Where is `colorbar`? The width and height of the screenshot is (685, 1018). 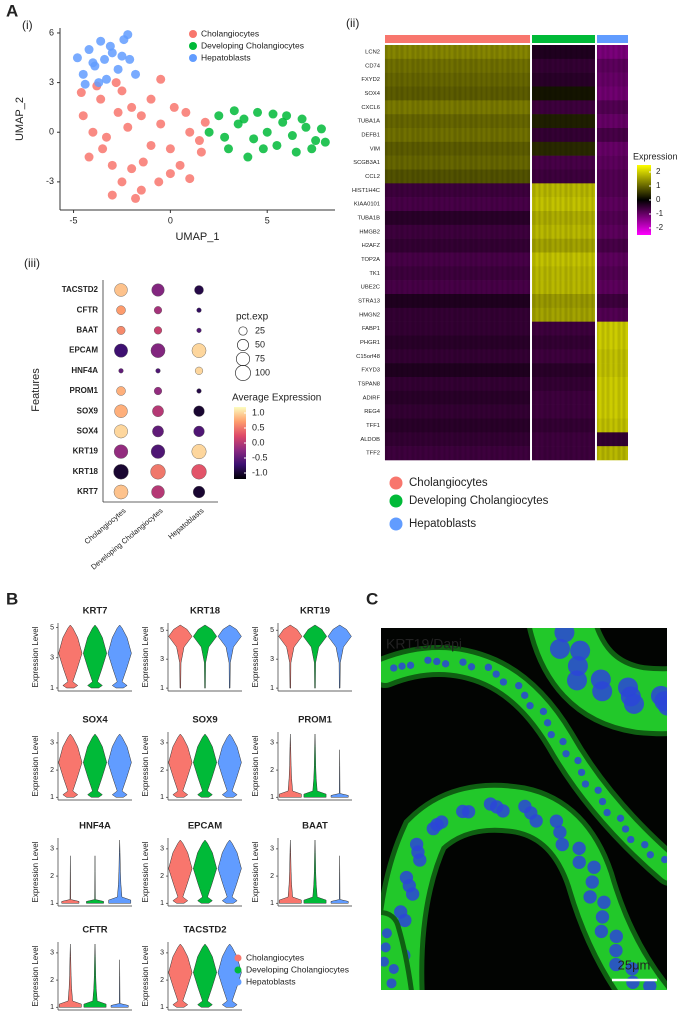 colorbar is located at coordinates (240, 443).